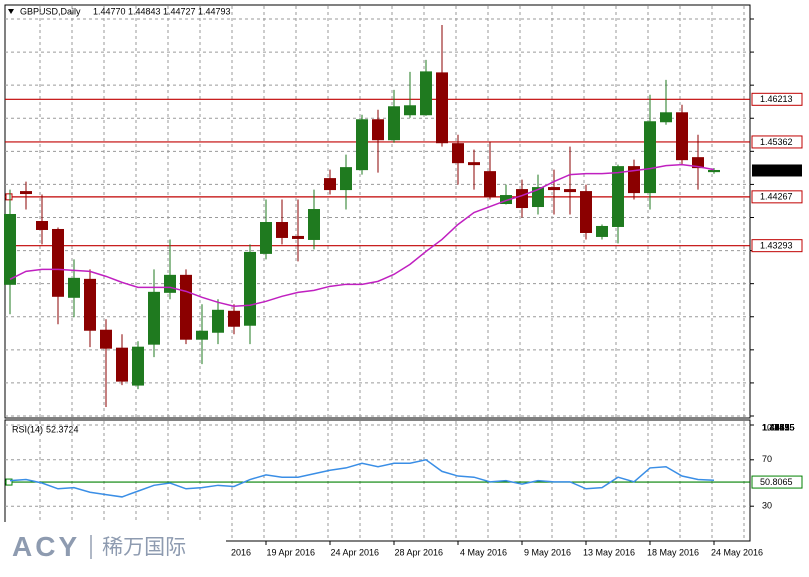  What do you see at coordinates (179, 11) in the screenshot?
I see `ohlc-label: 1.44727` at bounding box center [179, 11].